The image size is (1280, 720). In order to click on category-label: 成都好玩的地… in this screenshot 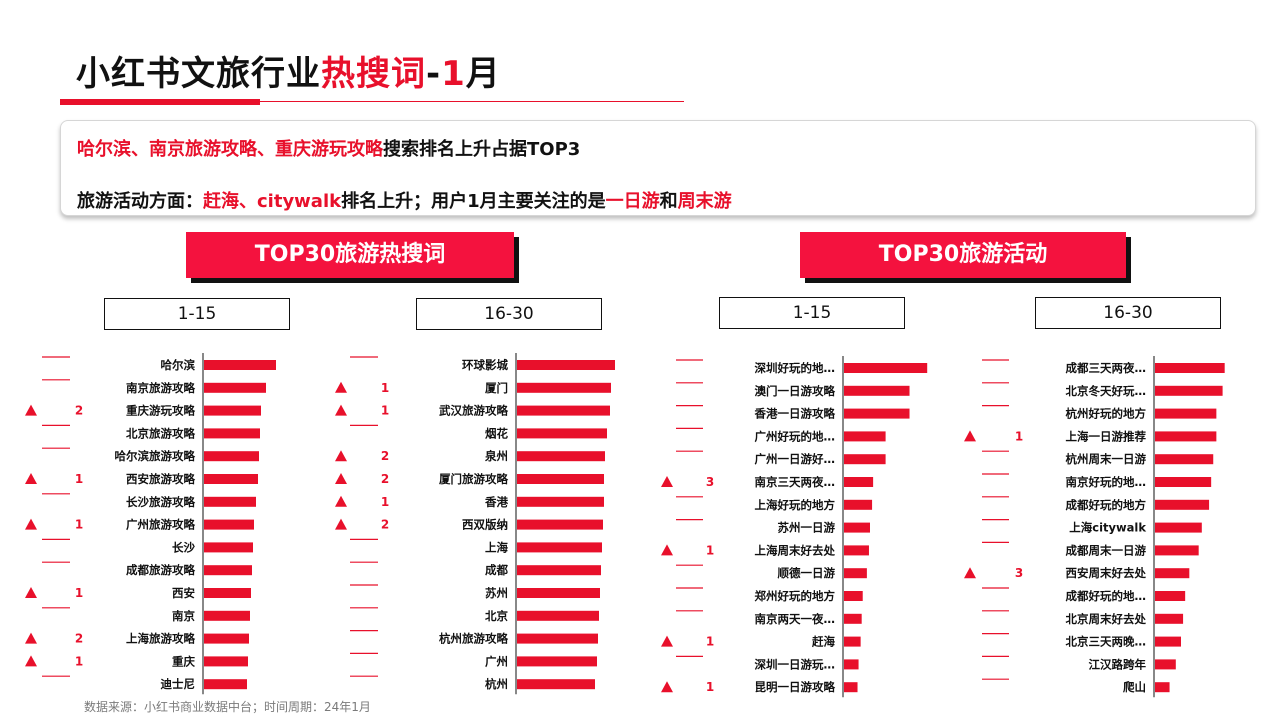, I will do `click(1106, 596)`.